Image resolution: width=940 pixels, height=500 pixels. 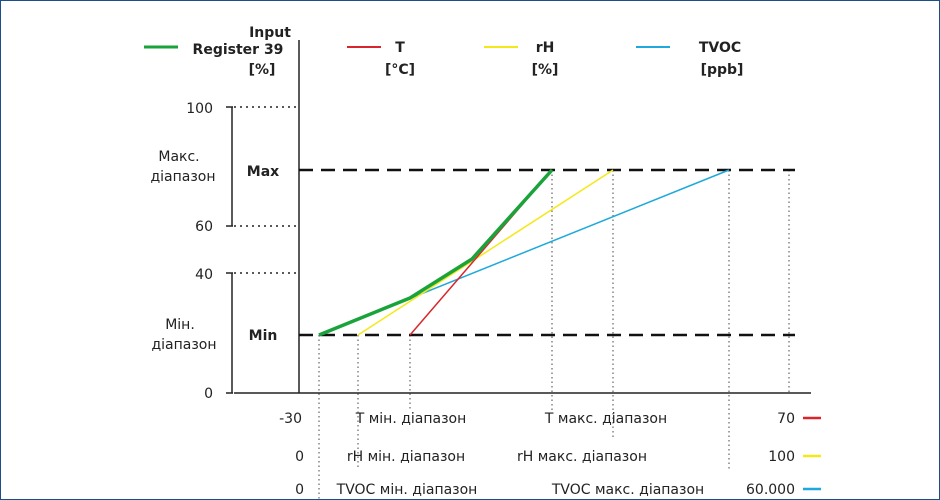 I want to click on x-row-tvoc-start: 0, so click(x=299, y=490).